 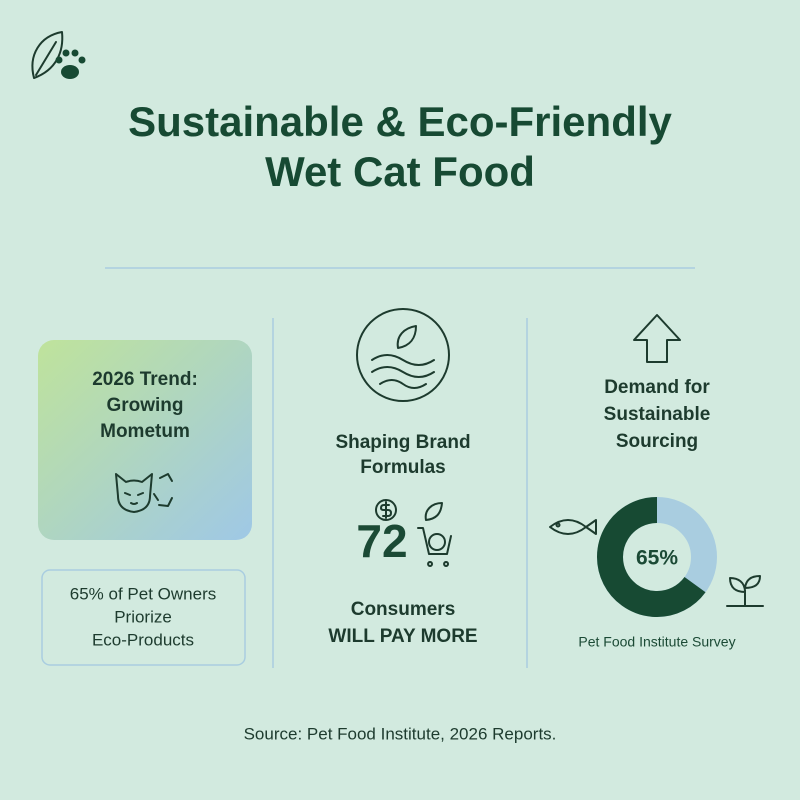 What do you see at coordinates (657, 441) in the screenshot?
I see `demand-heading: Sourcing` at bounding box center [657, 441].